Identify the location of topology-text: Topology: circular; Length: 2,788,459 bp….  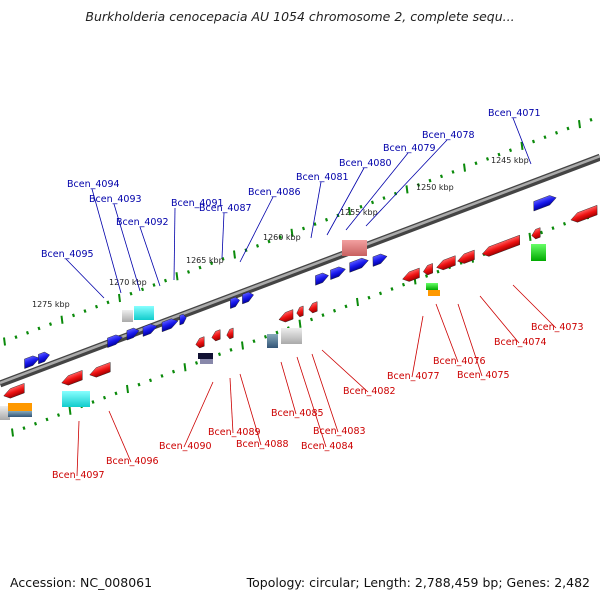
(418, 582).